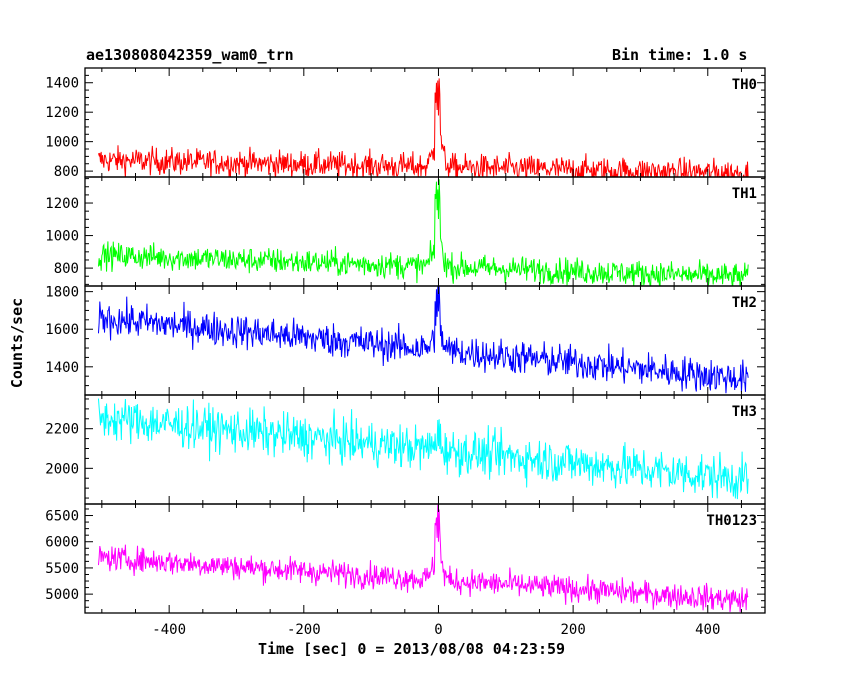 The width and height of the screenshot is (850, 680). Describe the element at coordinates (169, 630) in the screenshot. I see `x-tick-label: -400` at that location.